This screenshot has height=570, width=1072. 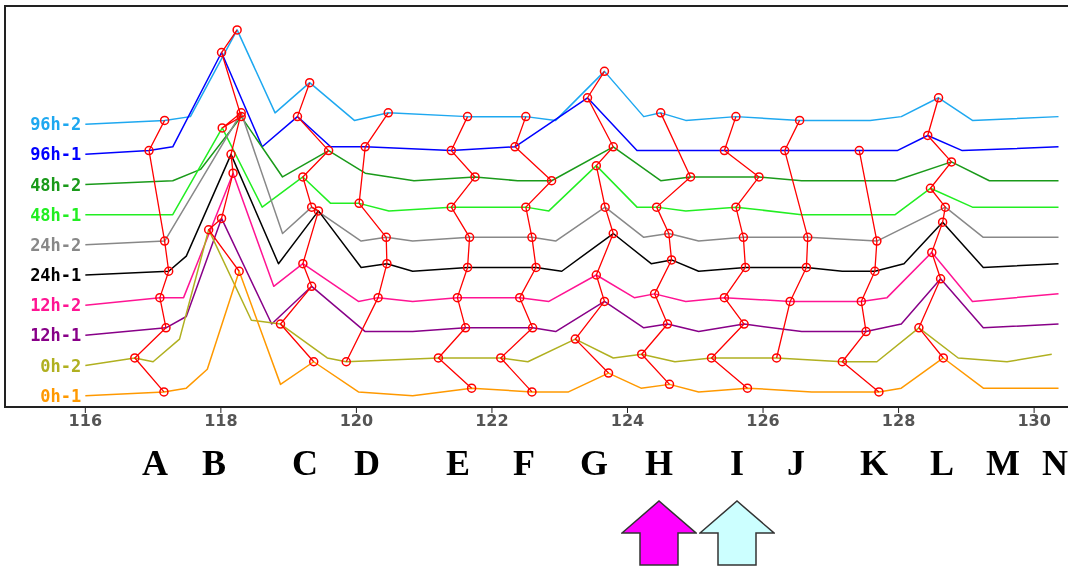 What do you see at coordinates (214, 463) in the screenshot?
I see `text: B` at bounding box center [214, 463].